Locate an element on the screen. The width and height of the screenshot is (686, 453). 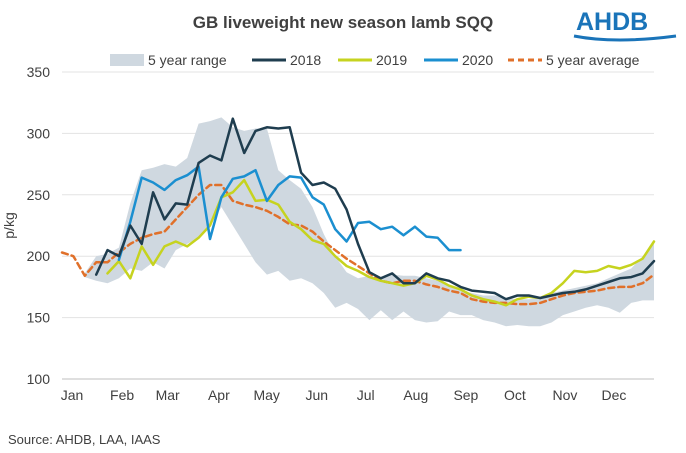
logo-text: AHDB is located at coordinates (612, 22).